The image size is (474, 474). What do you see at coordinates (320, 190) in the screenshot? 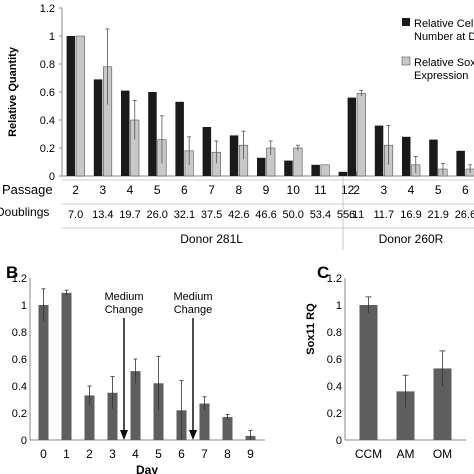
I see `passage-label: 11` at bounding box center [320, 190].